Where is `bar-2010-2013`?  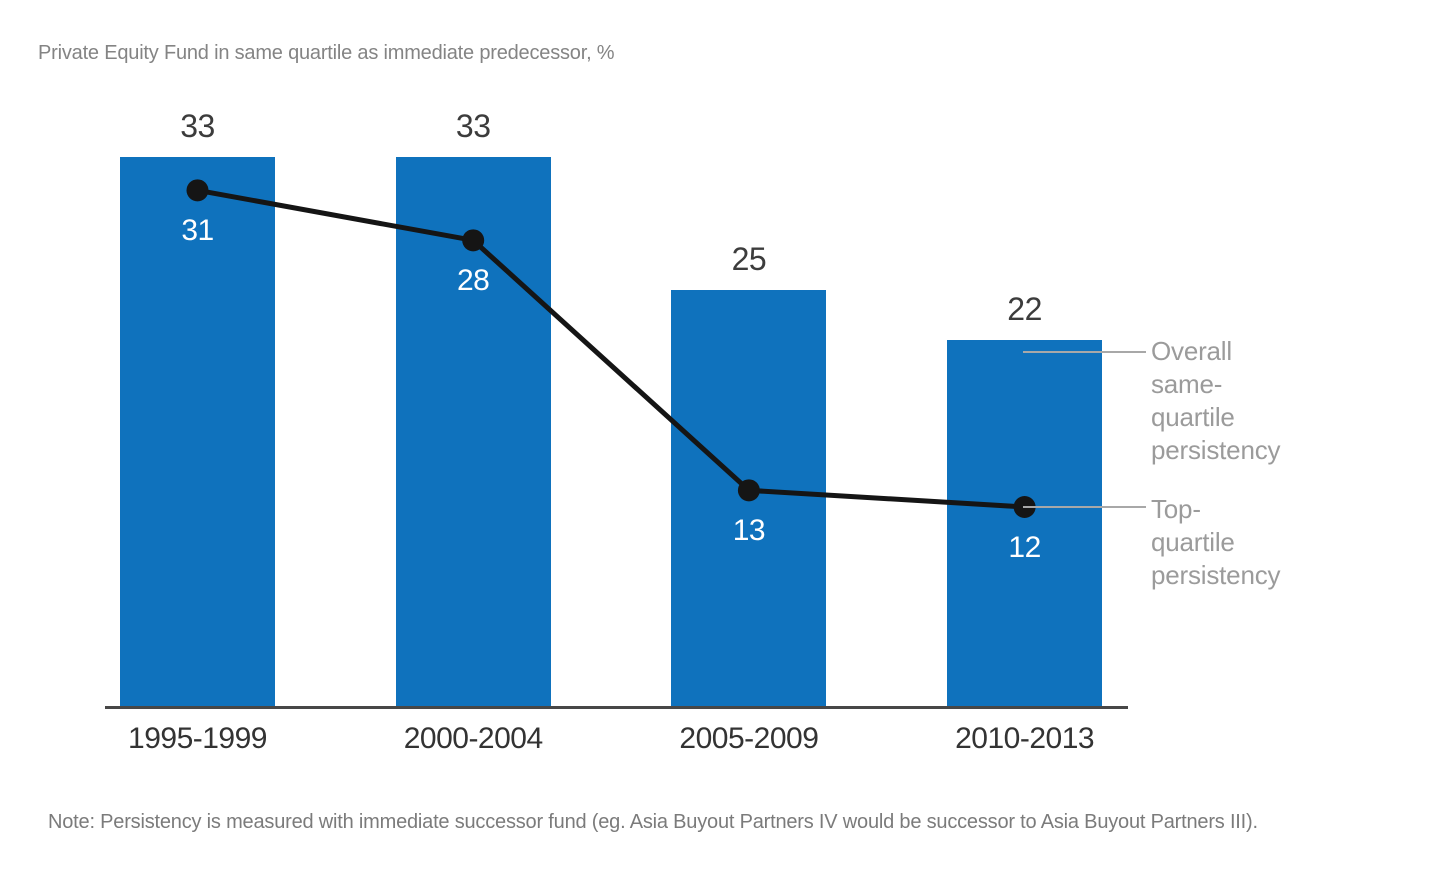
bar-2010-2013 is located at coordinates (1025, 524).